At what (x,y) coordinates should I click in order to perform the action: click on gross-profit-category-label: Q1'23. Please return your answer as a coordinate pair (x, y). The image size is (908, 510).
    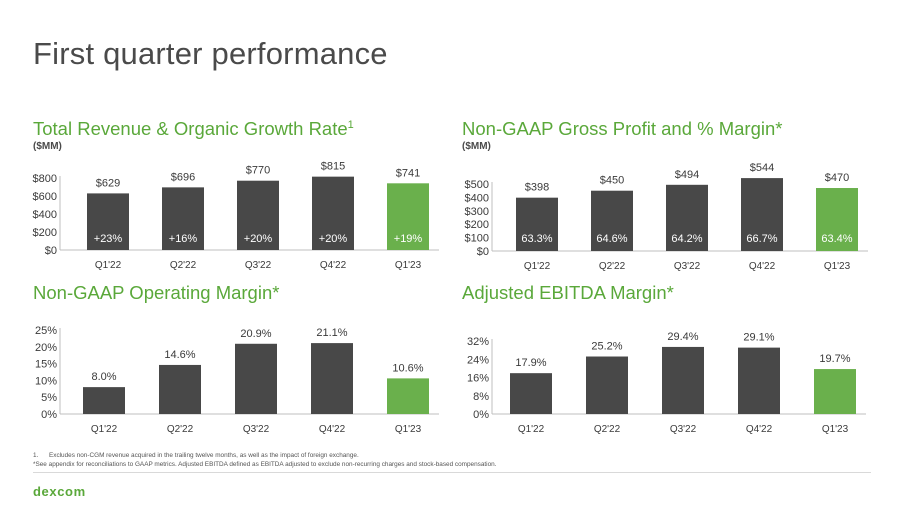
    Looking at the image, I should click on (837, 266).